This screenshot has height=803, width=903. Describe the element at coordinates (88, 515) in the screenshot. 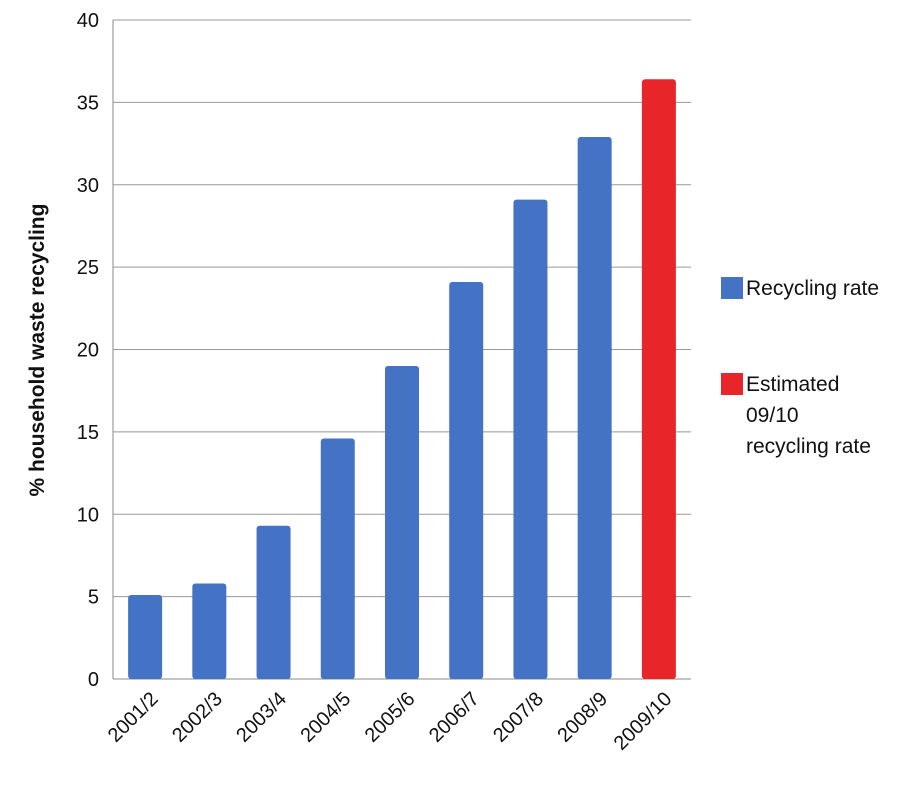

I see `y-tick-label: 10` at that location.